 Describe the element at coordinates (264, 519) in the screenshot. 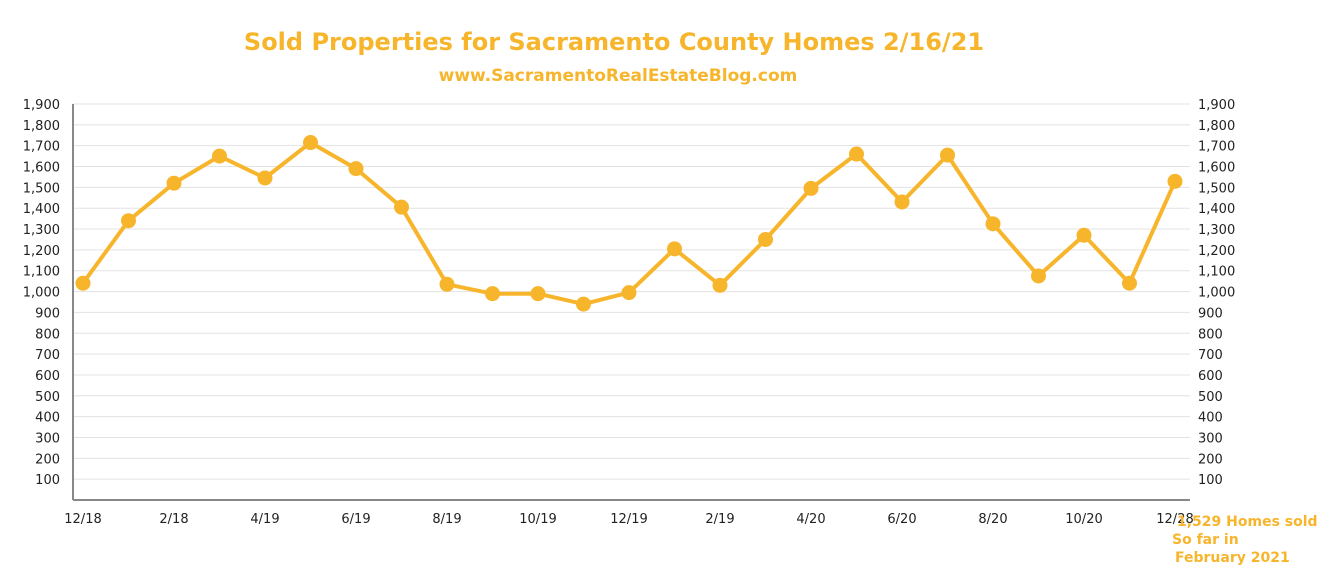

I see `x-tick-label: 4/19` at that location.